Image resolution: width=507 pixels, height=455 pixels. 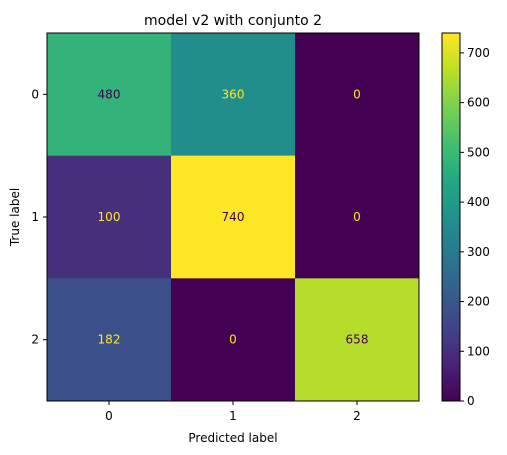 I want to click on colorbar-tick-label: 100, so click(x=478, y=351).